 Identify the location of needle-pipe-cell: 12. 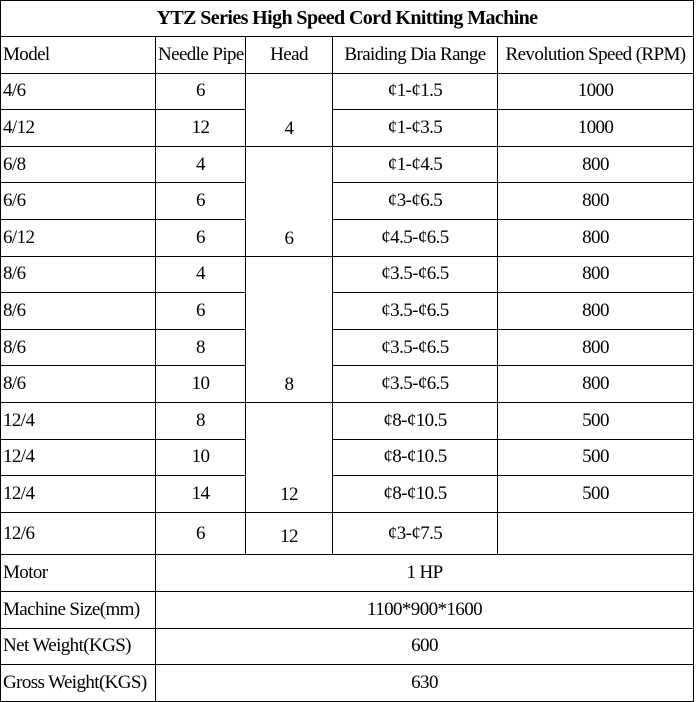
(200, 128).